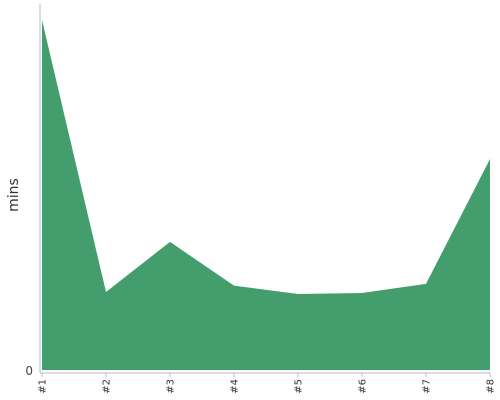 Image resolution: width=500 pixels, height=400 pixels. Describe the element at coordinates (427, 386) in the screenshot. I see `x-tick-label: #7` at that location.